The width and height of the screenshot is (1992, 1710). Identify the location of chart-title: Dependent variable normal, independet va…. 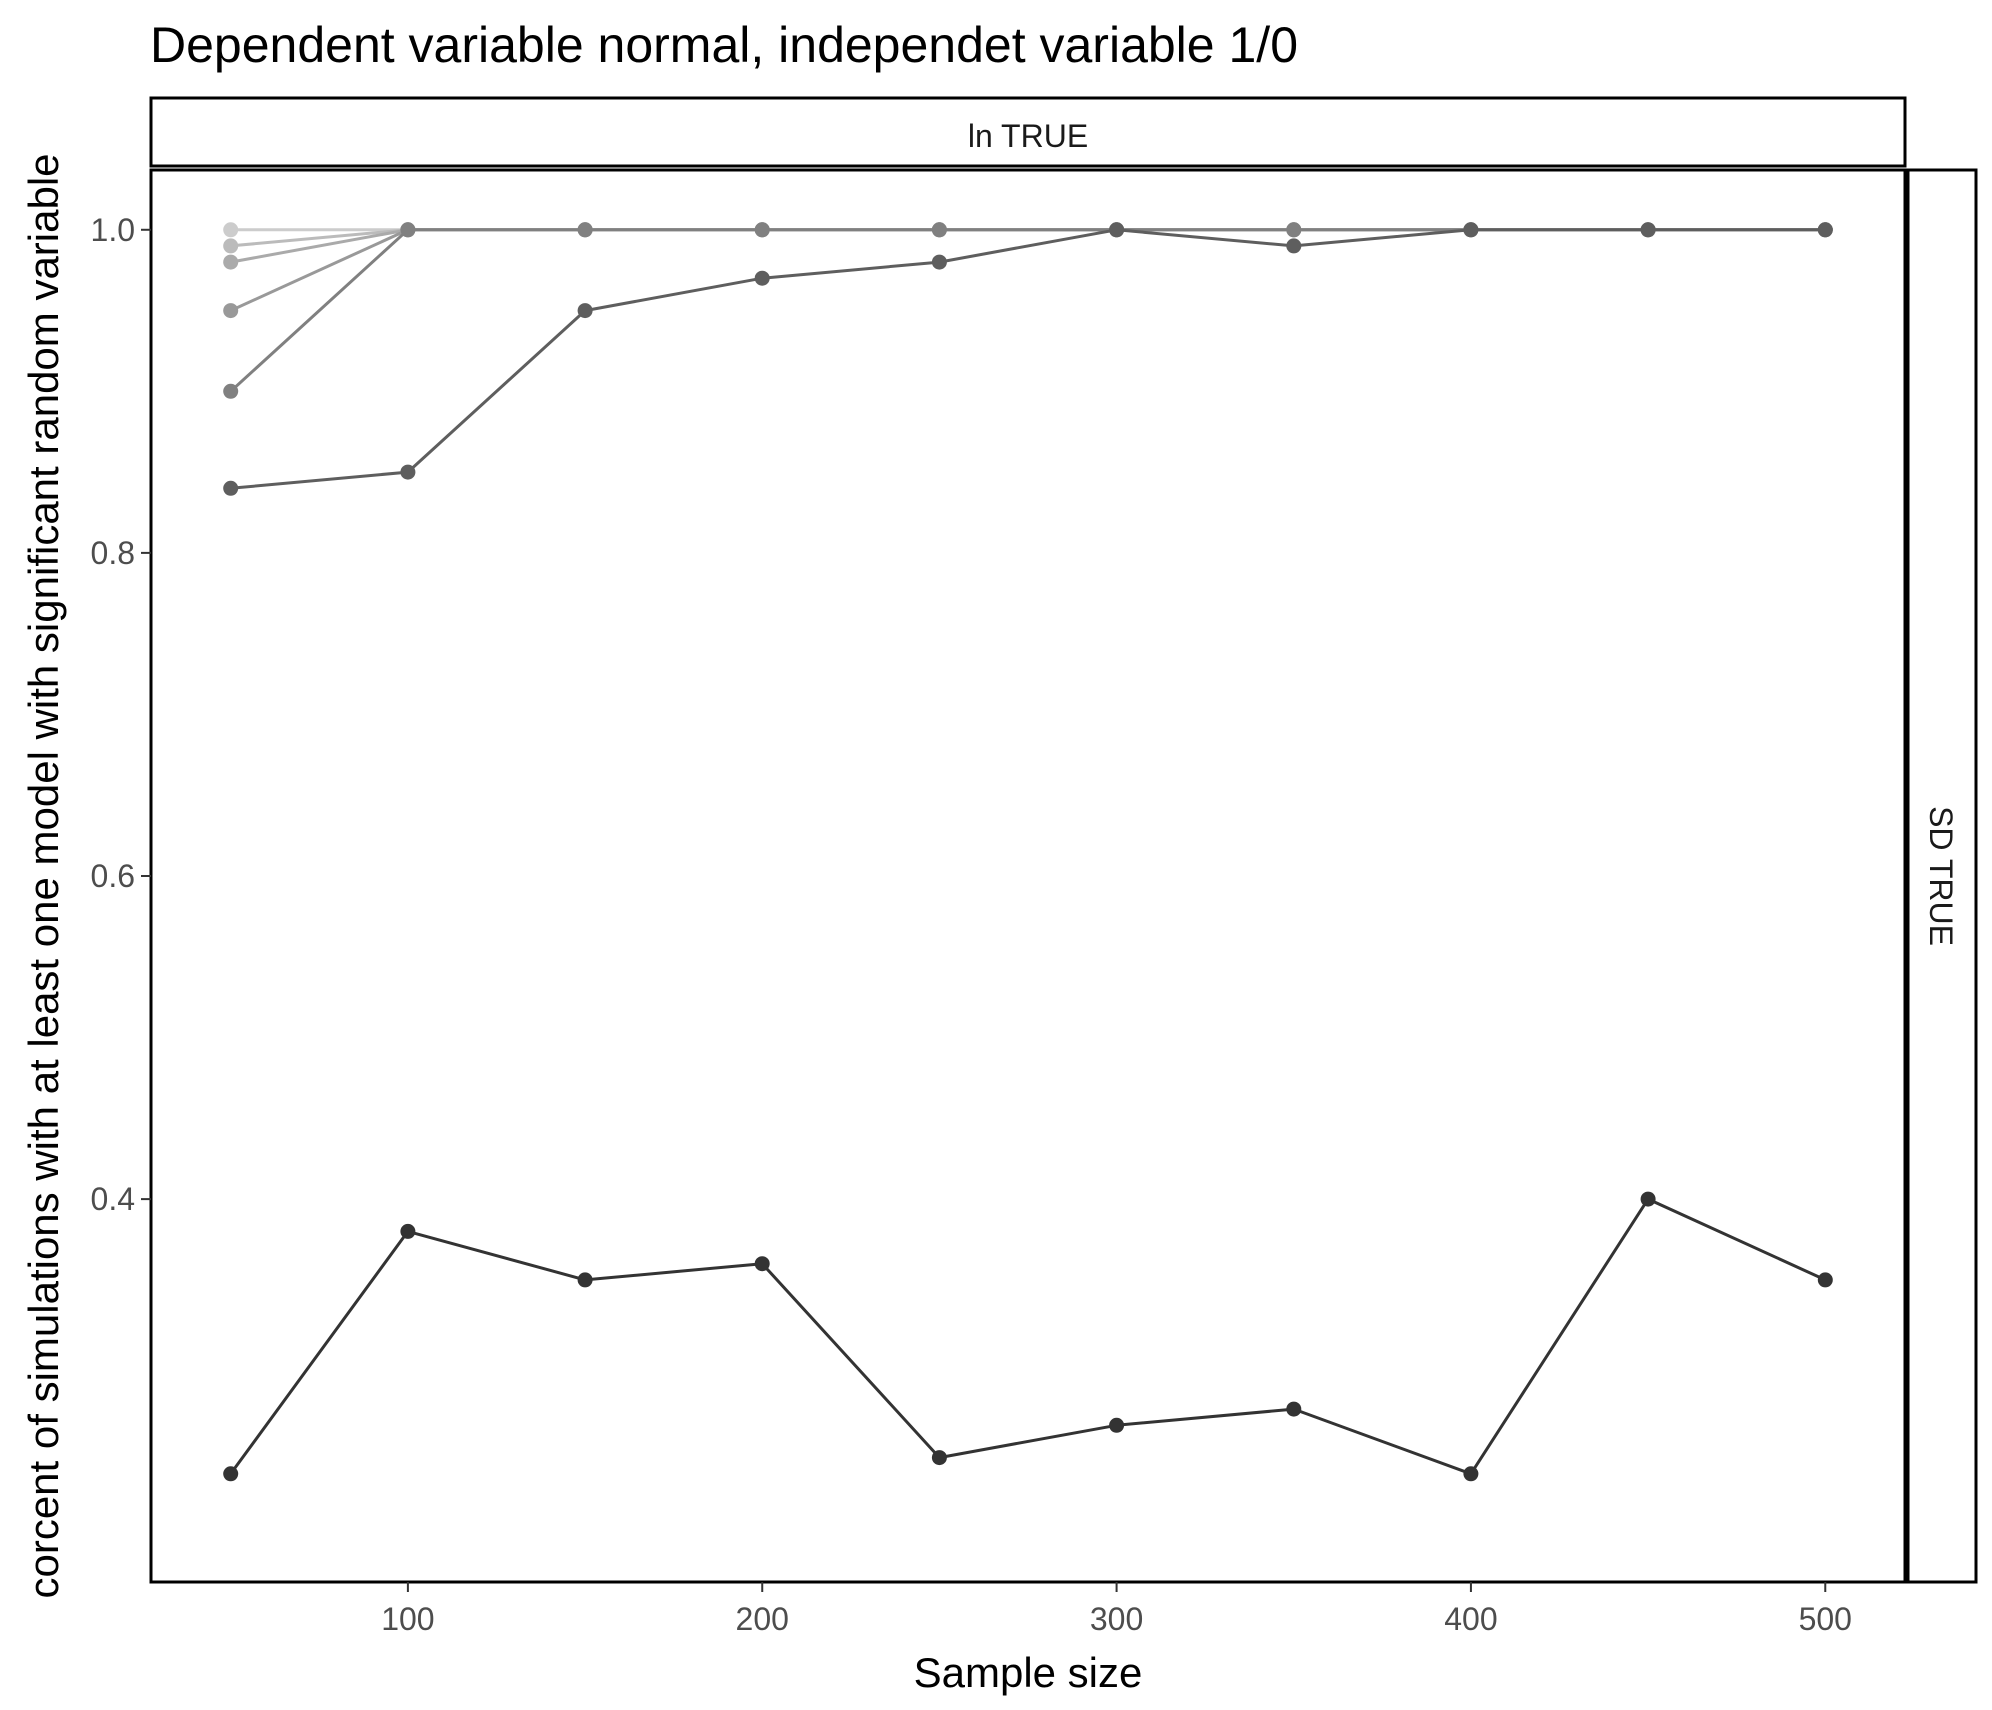
(724, 45).